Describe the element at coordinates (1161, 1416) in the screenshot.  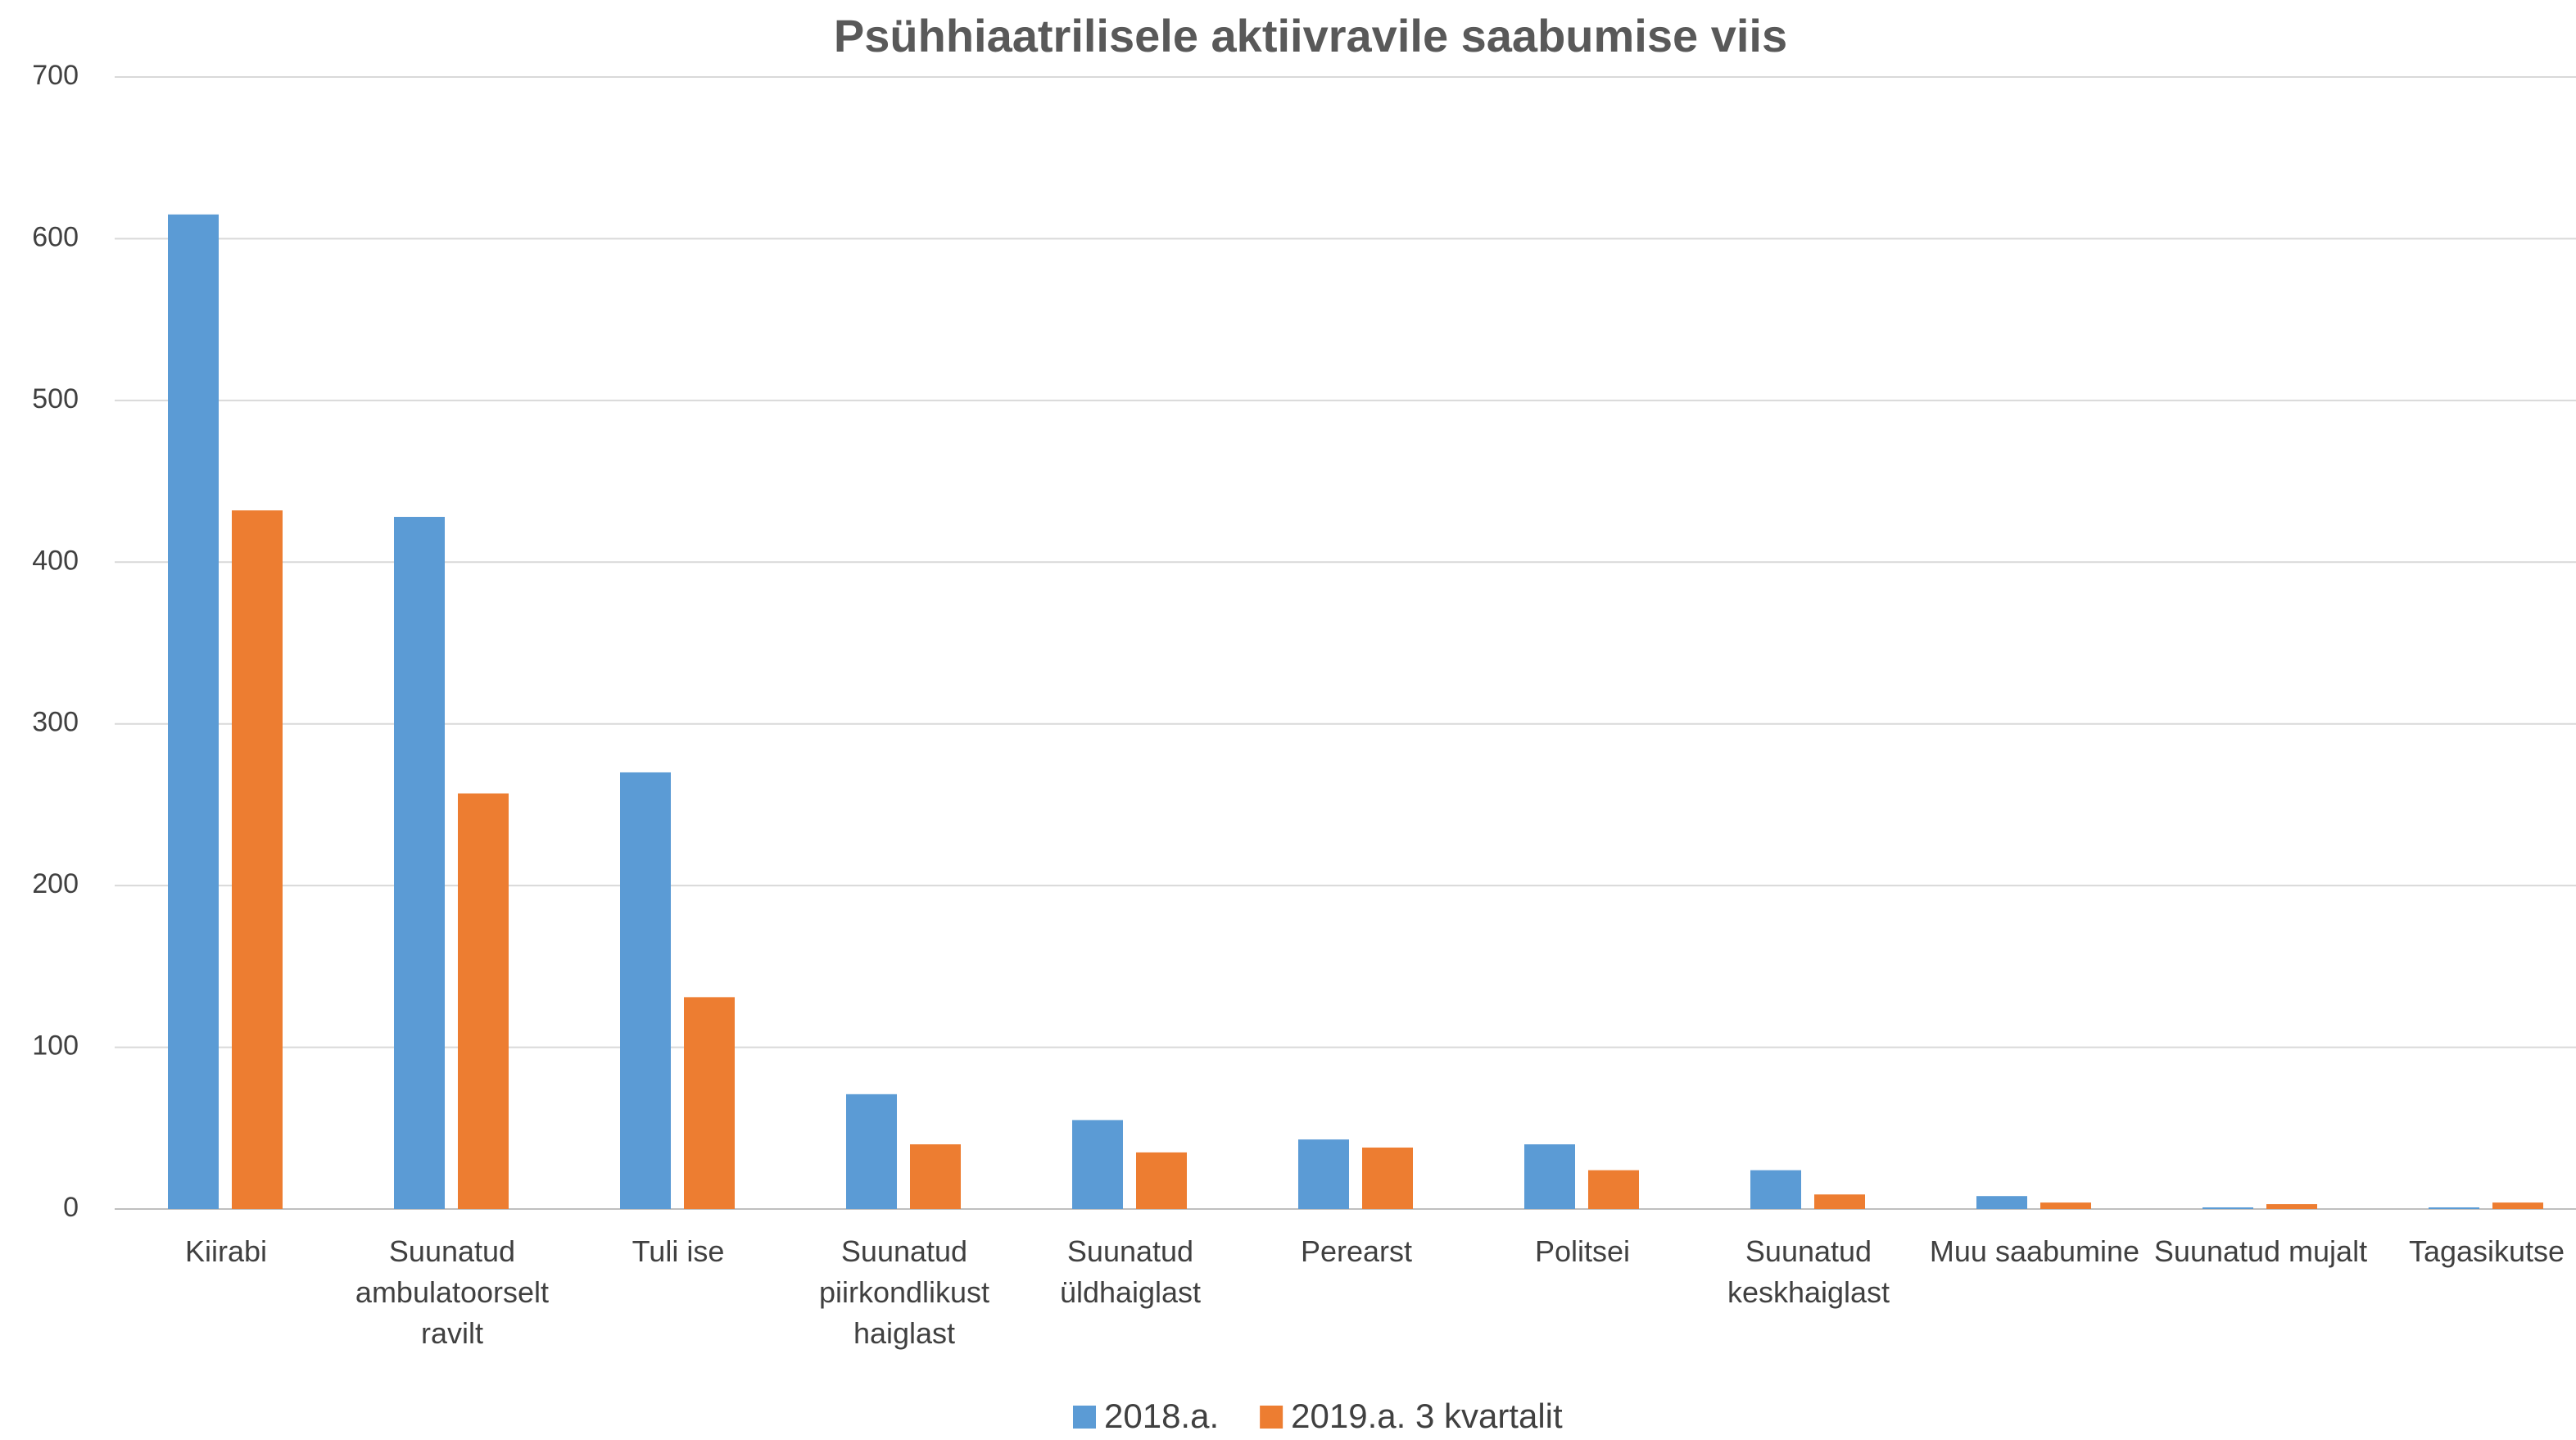
I see `legend-label: 2018.a.` at that location.